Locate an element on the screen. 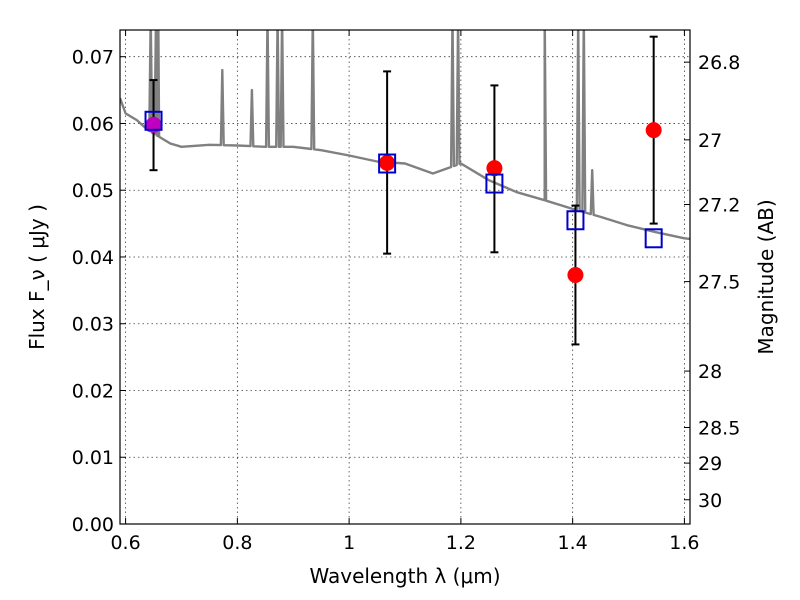 This screenshot has width=800, height=600. y-tick-label: 0.01 is located at coordinates (93, 458).